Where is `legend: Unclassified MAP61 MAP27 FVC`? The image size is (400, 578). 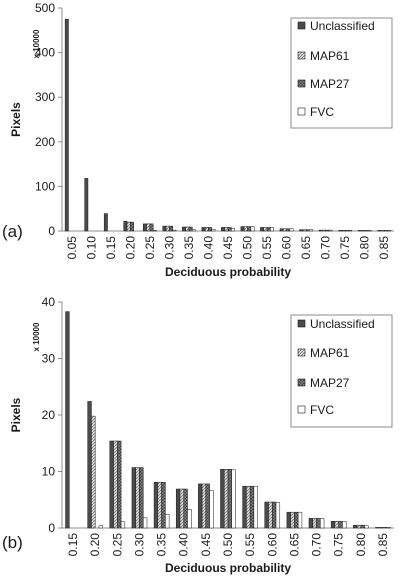
legend: Unclassified MAP61 MAP27 FVC is located at coordinates (341, 371).